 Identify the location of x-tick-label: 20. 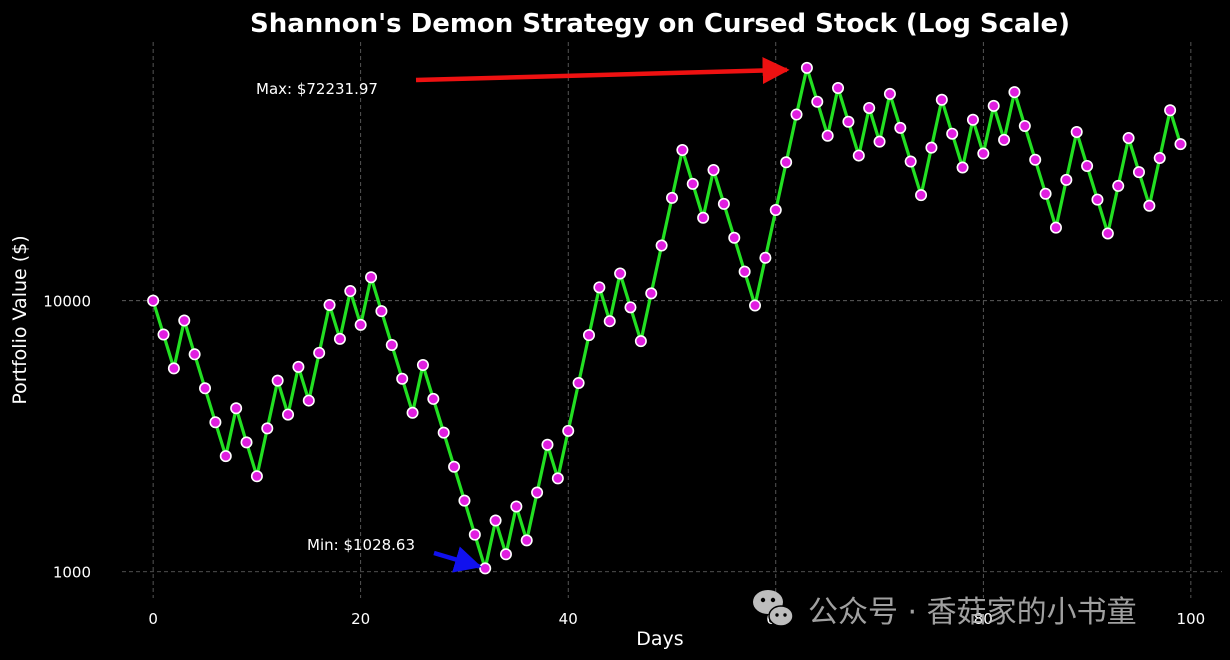
(360, 619).